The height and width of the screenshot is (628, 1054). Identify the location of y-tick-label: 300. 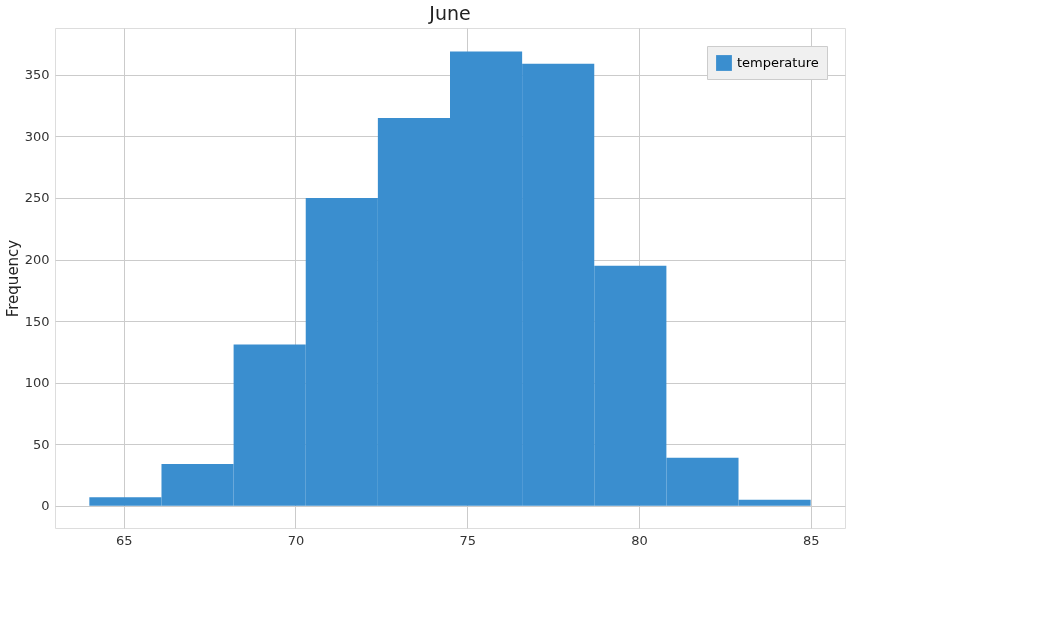
(37, 136).